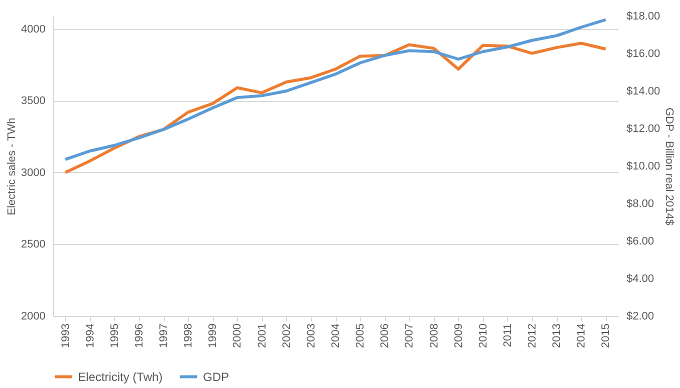 The image size is (680, 388). I want to click on legend-label: GDP, so click(216, 377).